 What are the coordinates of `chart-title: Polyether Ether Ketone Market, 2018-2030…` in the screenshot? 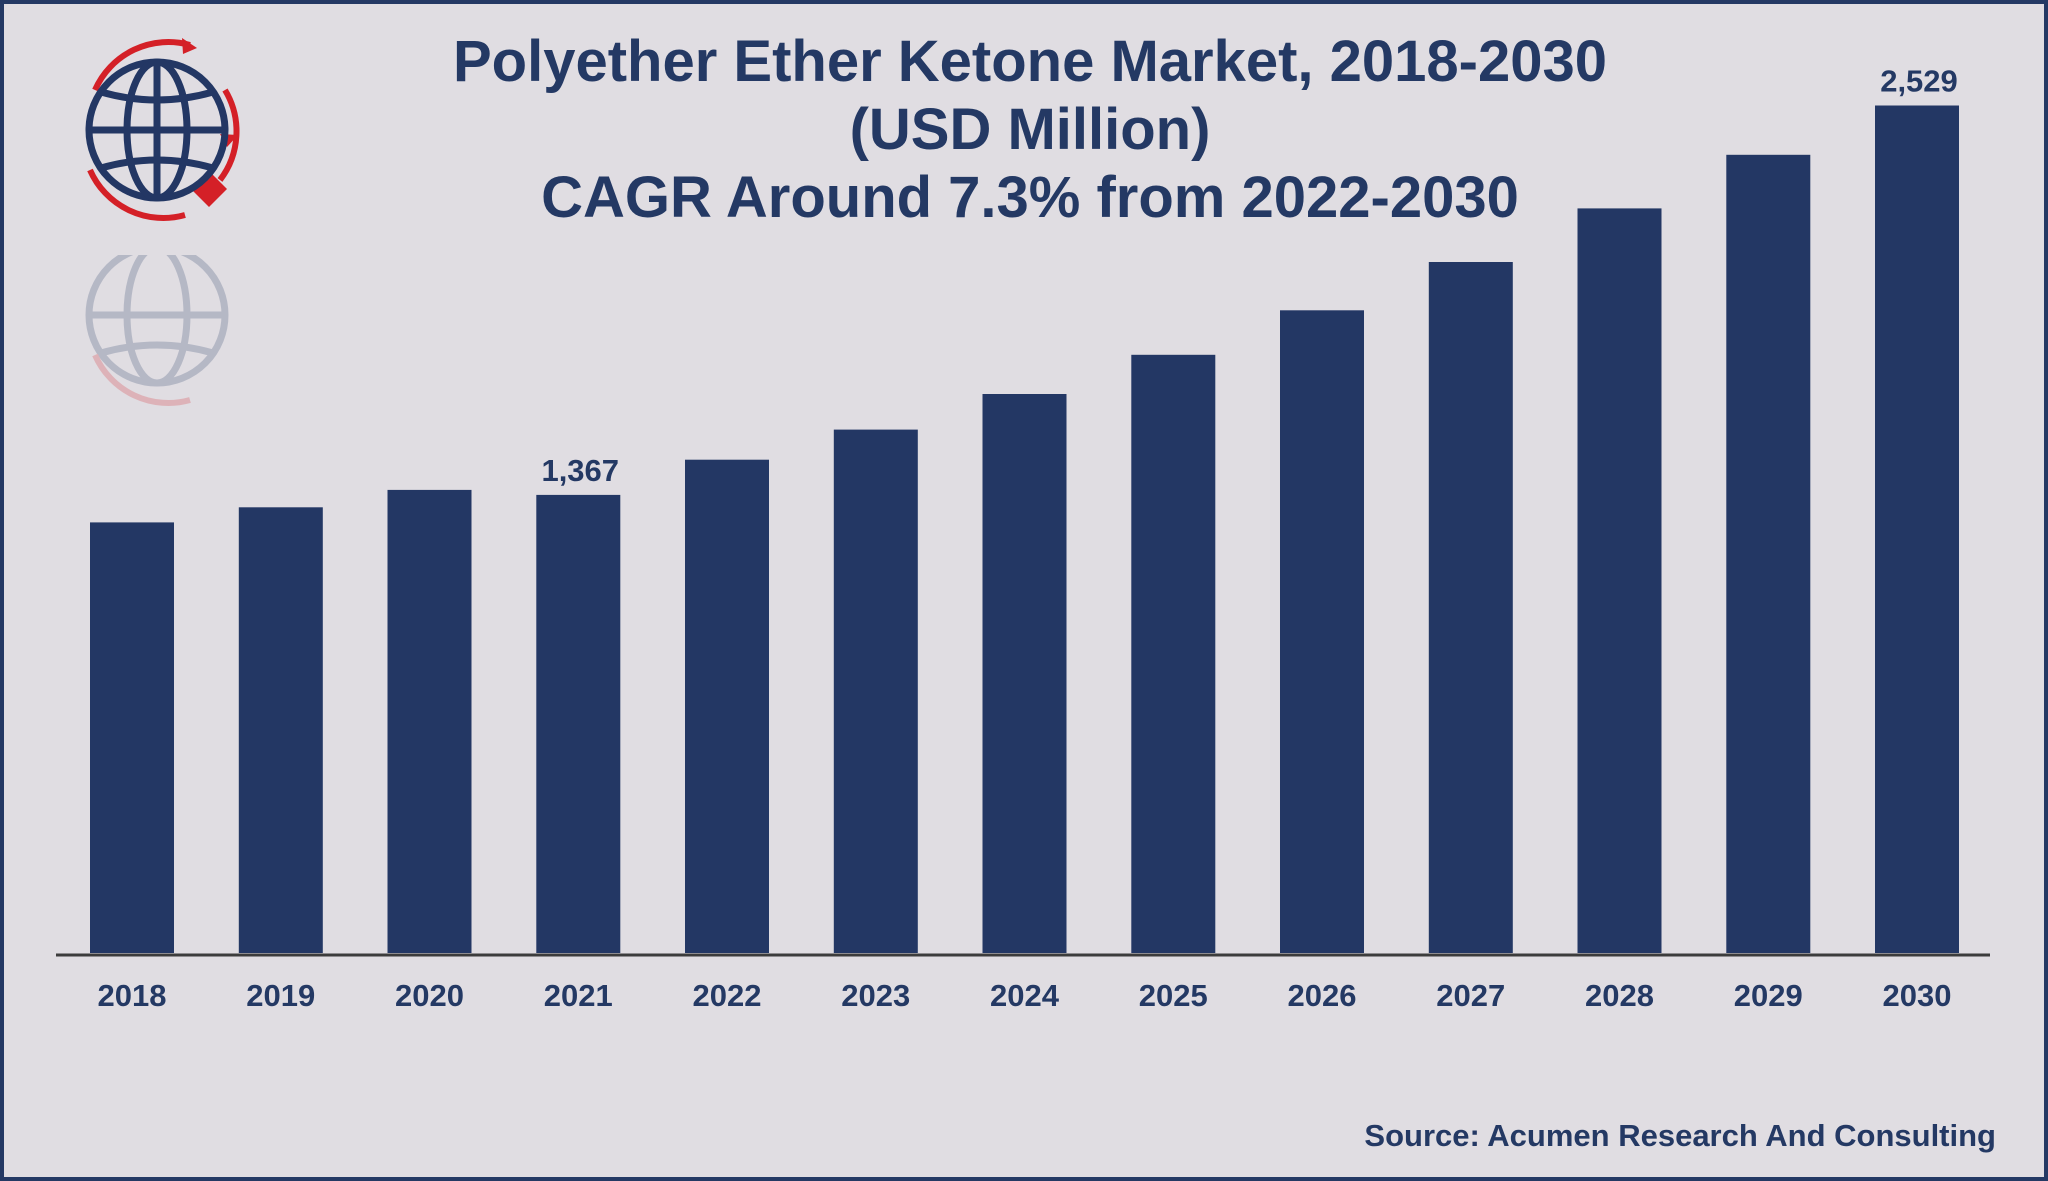 It's located at (1030, 130).